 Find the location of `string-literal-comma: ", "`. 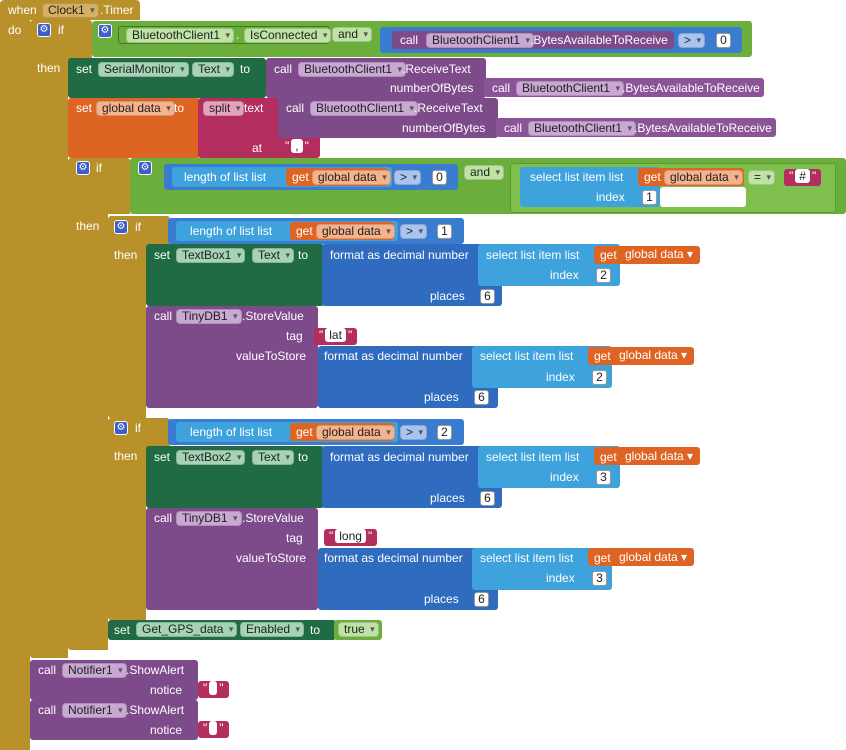

string-literal-comma: ", " is located at coordinates (297, 147).